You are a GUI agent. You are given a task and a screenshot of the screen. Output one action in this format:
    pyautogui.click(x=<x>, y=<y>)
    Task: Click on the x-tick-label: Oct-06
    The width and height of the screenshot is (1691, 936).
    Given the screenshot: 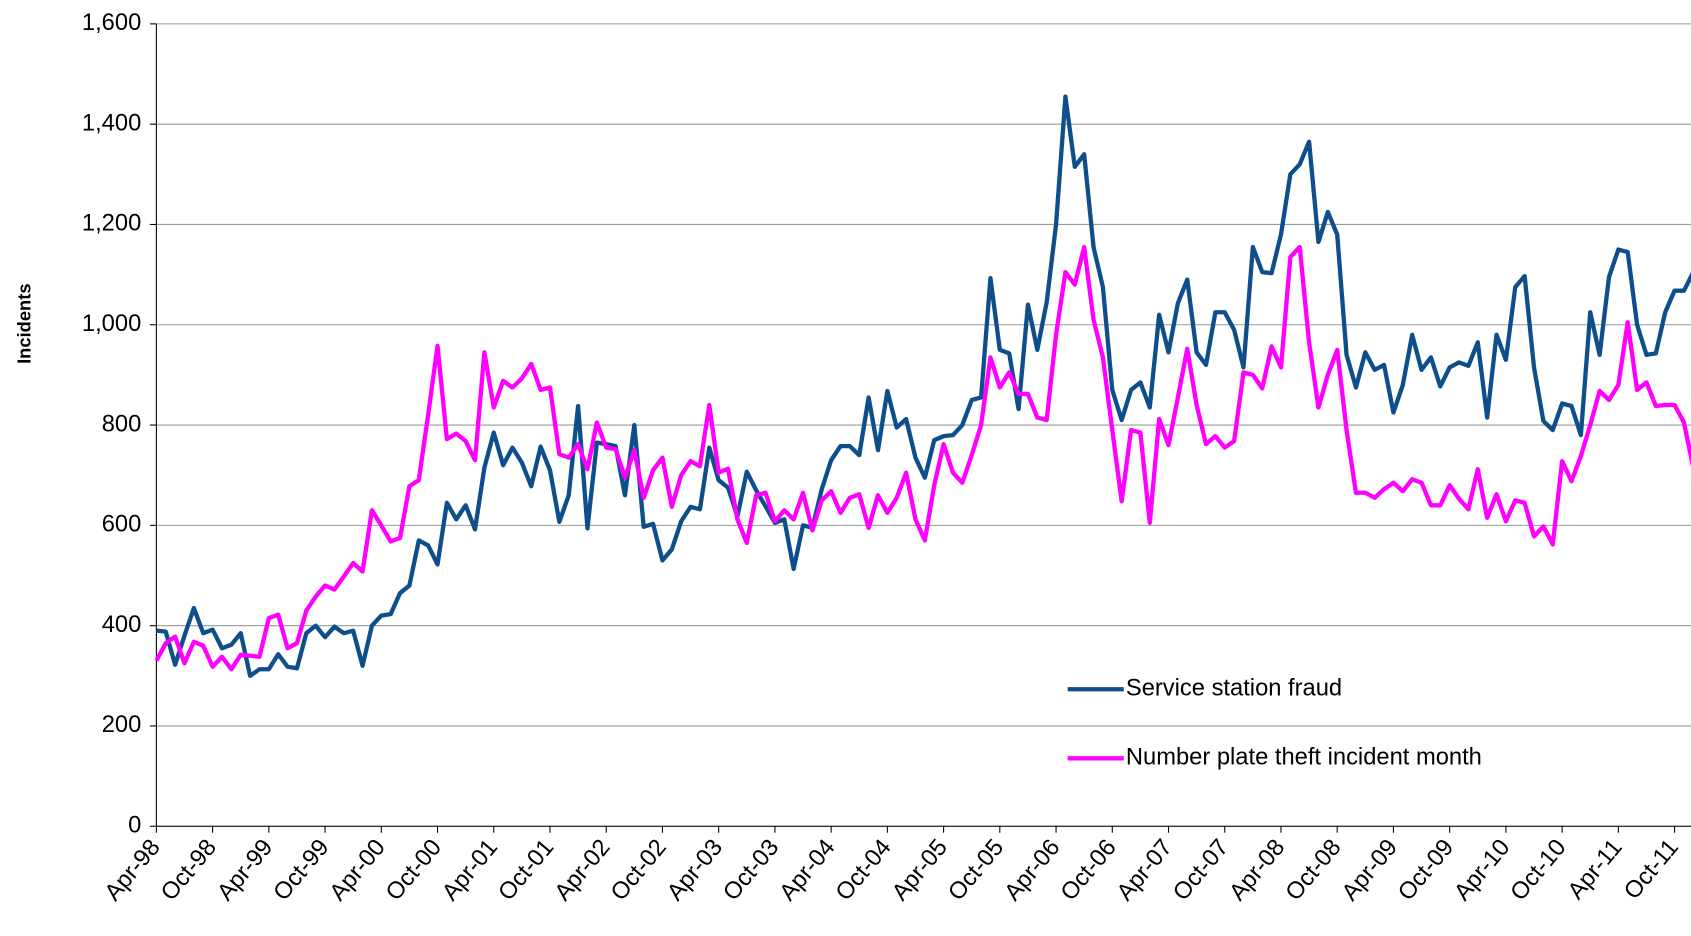 What is the action you would take?
    pyautogui.click(x=1089, y=870)
    